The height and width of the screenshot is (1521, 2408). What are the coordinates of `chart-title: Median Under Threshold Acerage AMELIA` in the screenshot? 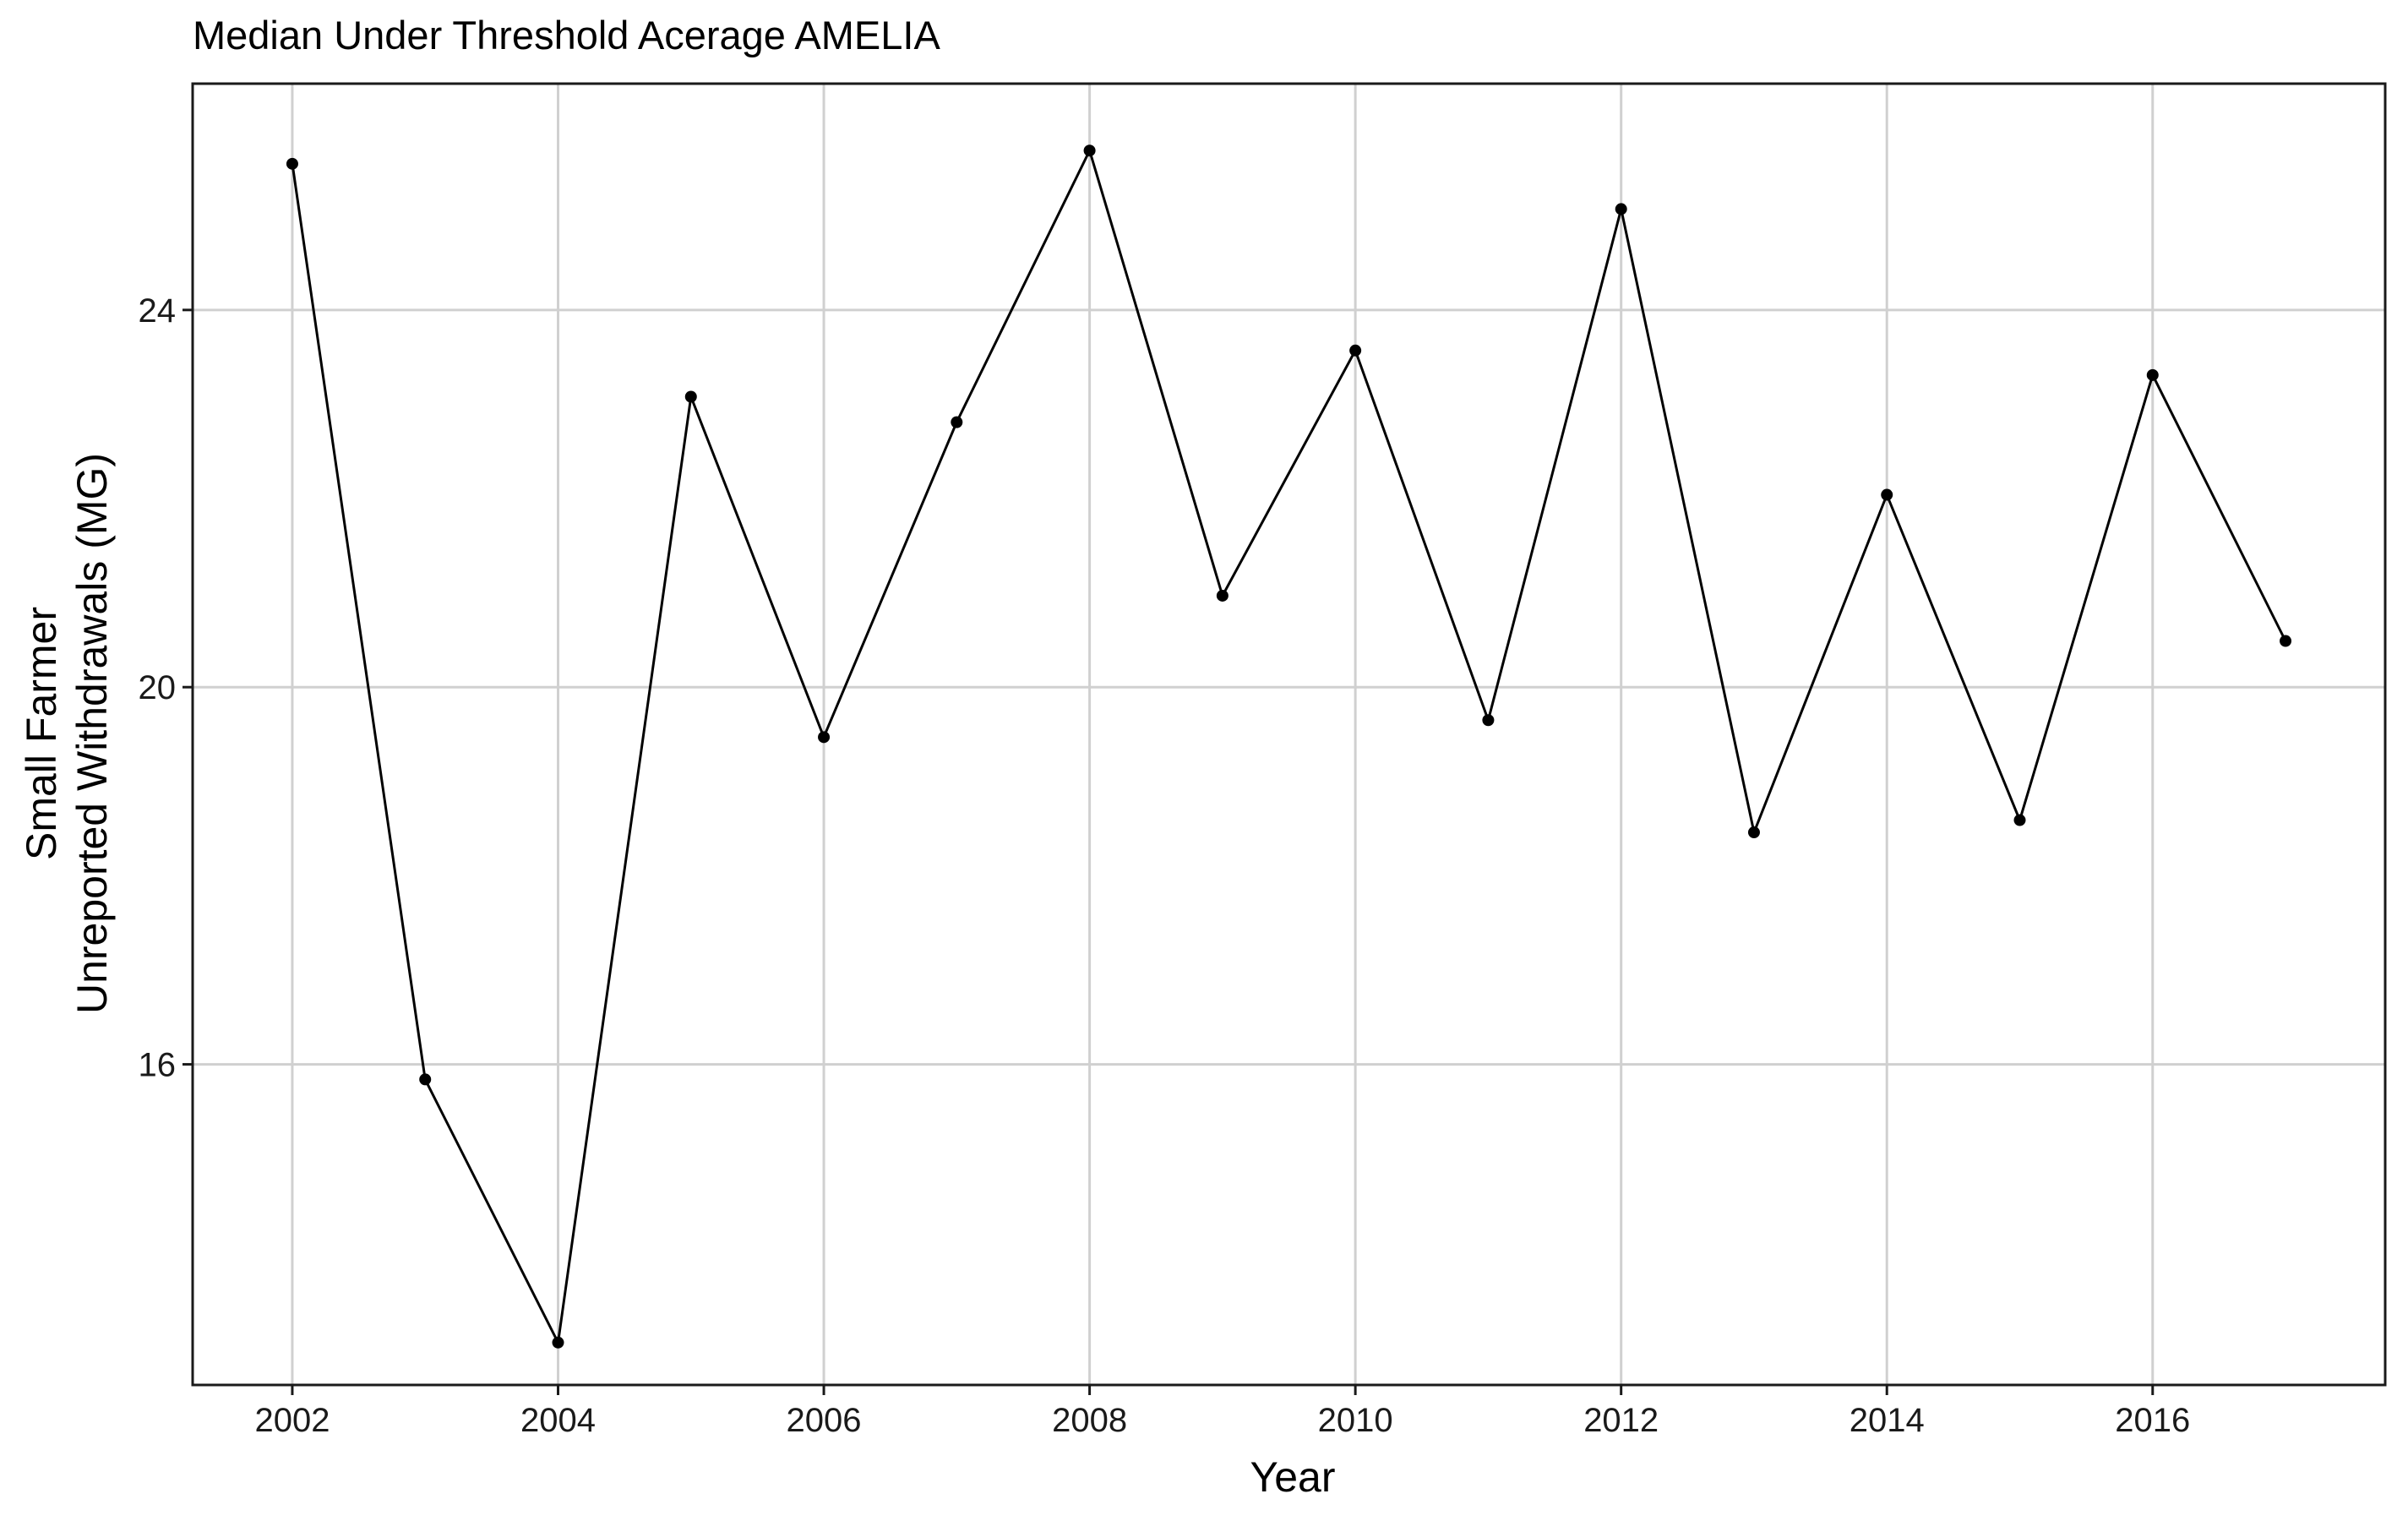 It's located at (566, 35).